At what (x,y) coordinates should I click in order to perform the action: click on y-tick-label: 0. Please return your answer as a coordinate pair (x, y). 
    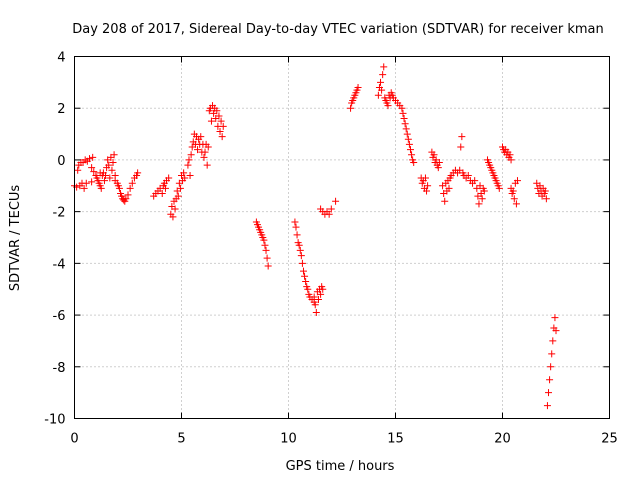
    Looking at the image, I should click on (61, 161).